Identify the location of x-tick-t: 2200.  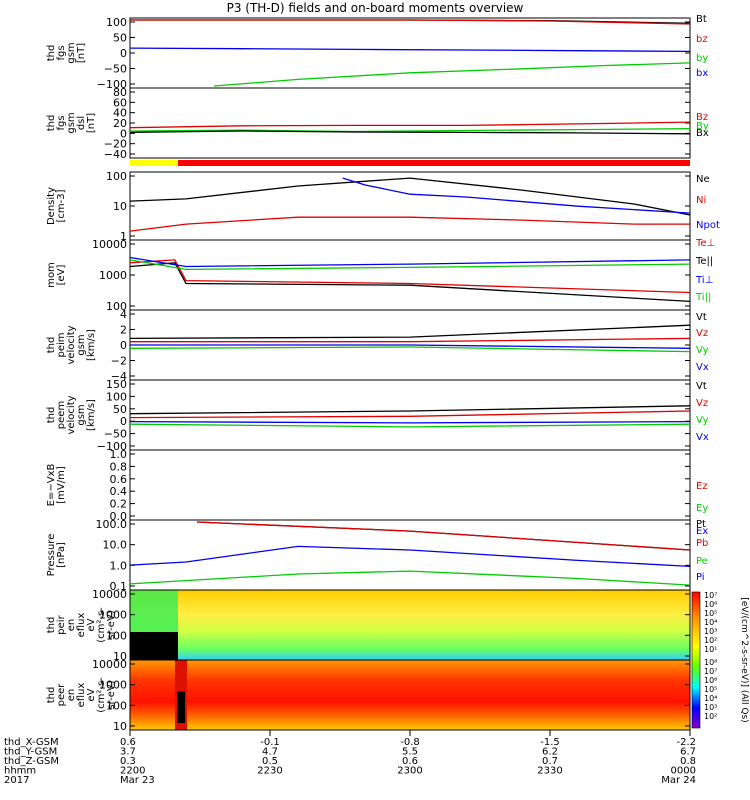
(132, 771).